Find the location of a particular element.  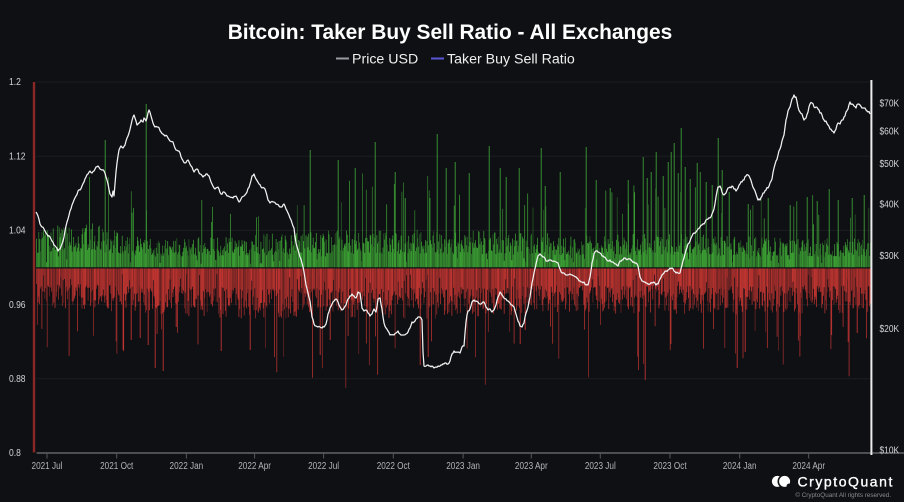

svg-text: $30K is located at coordinates (890, 256).